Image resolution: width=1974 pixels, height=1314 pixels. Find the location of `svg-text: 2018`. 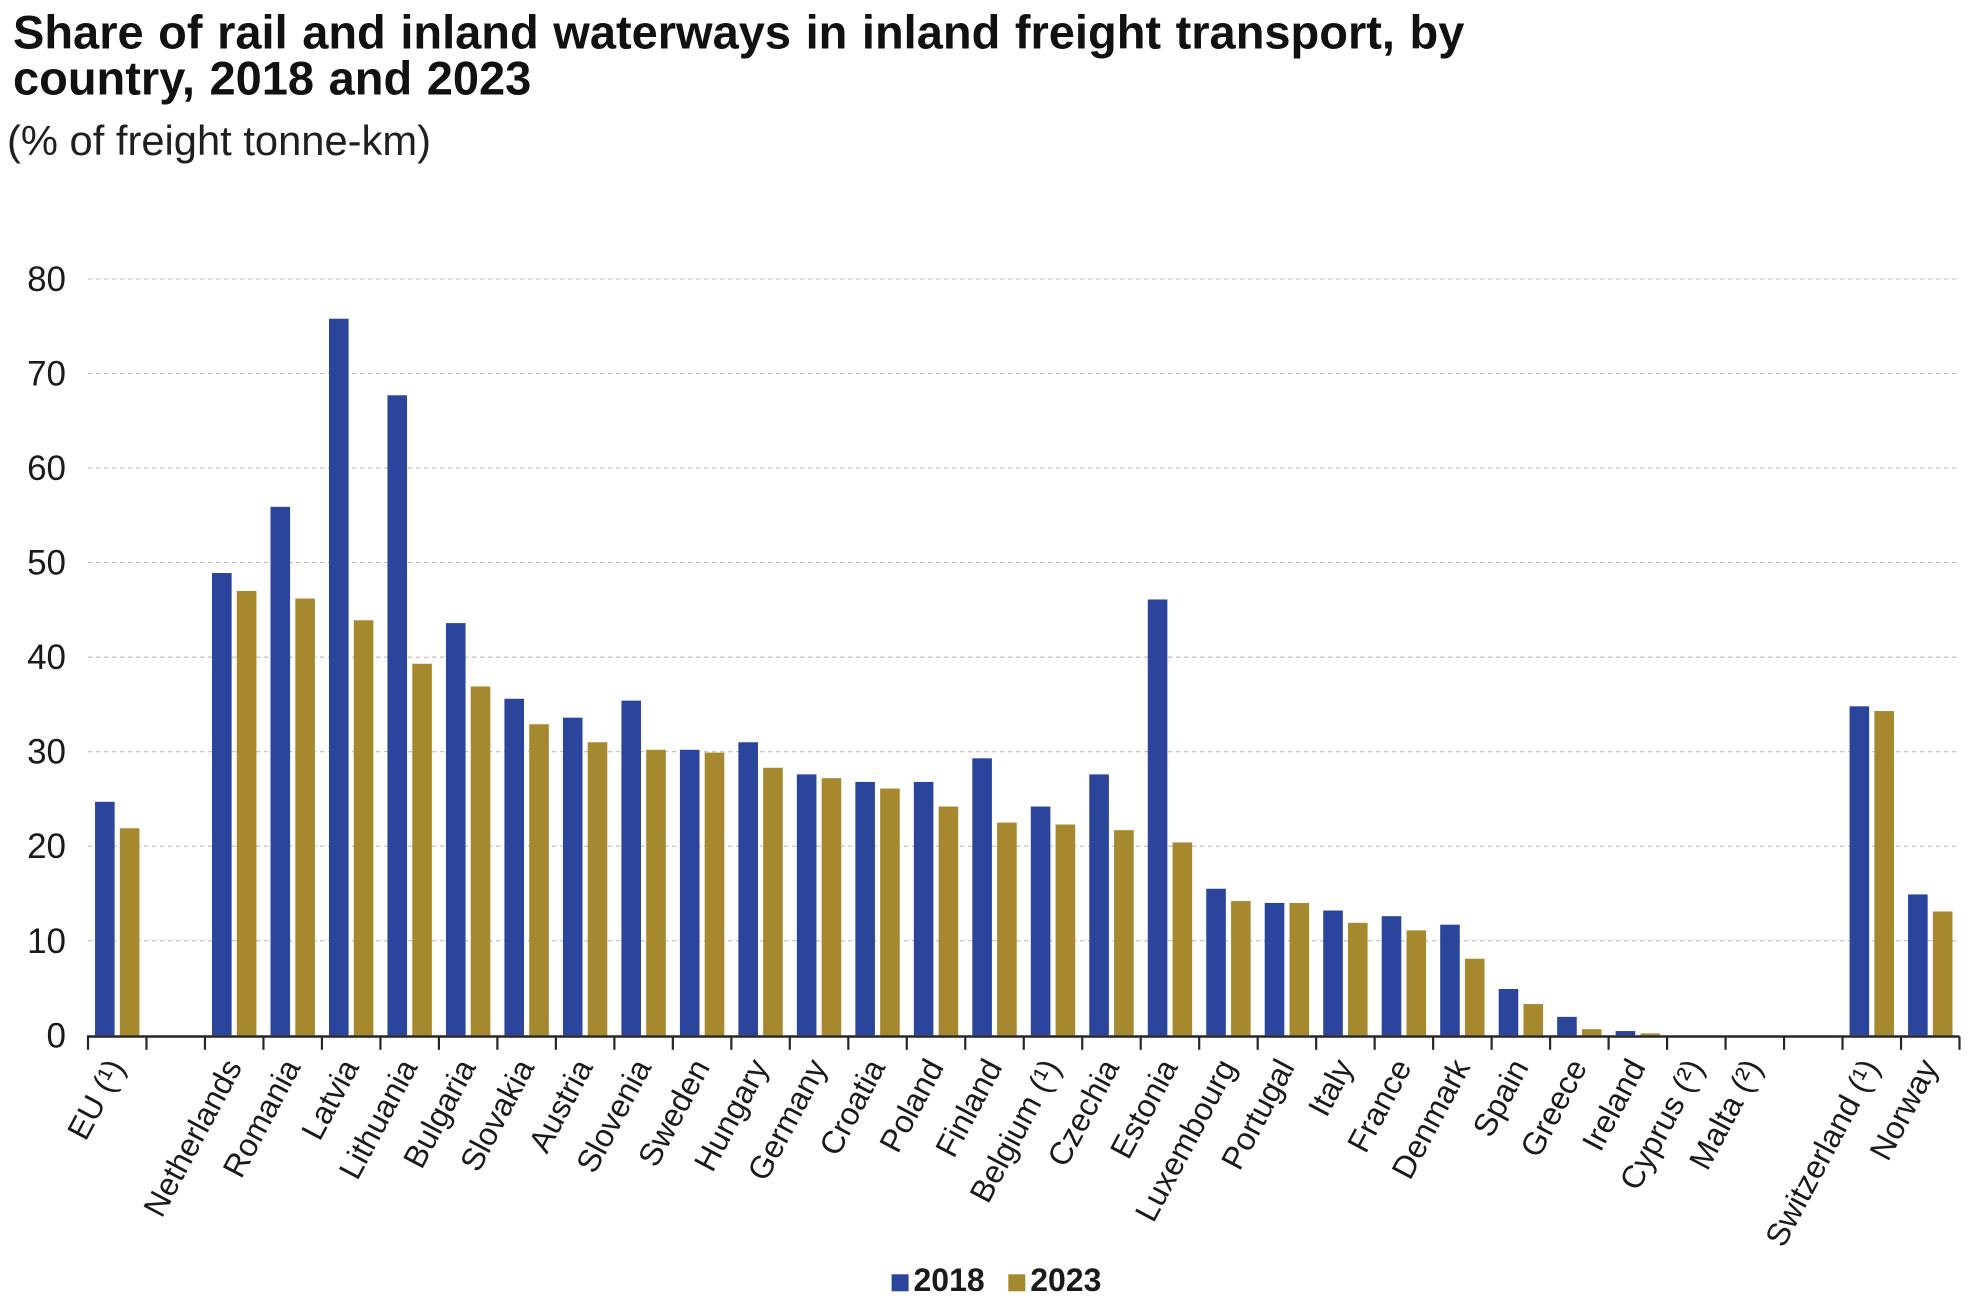

svg-text: 2018 is located at coordinates (949, 1280).